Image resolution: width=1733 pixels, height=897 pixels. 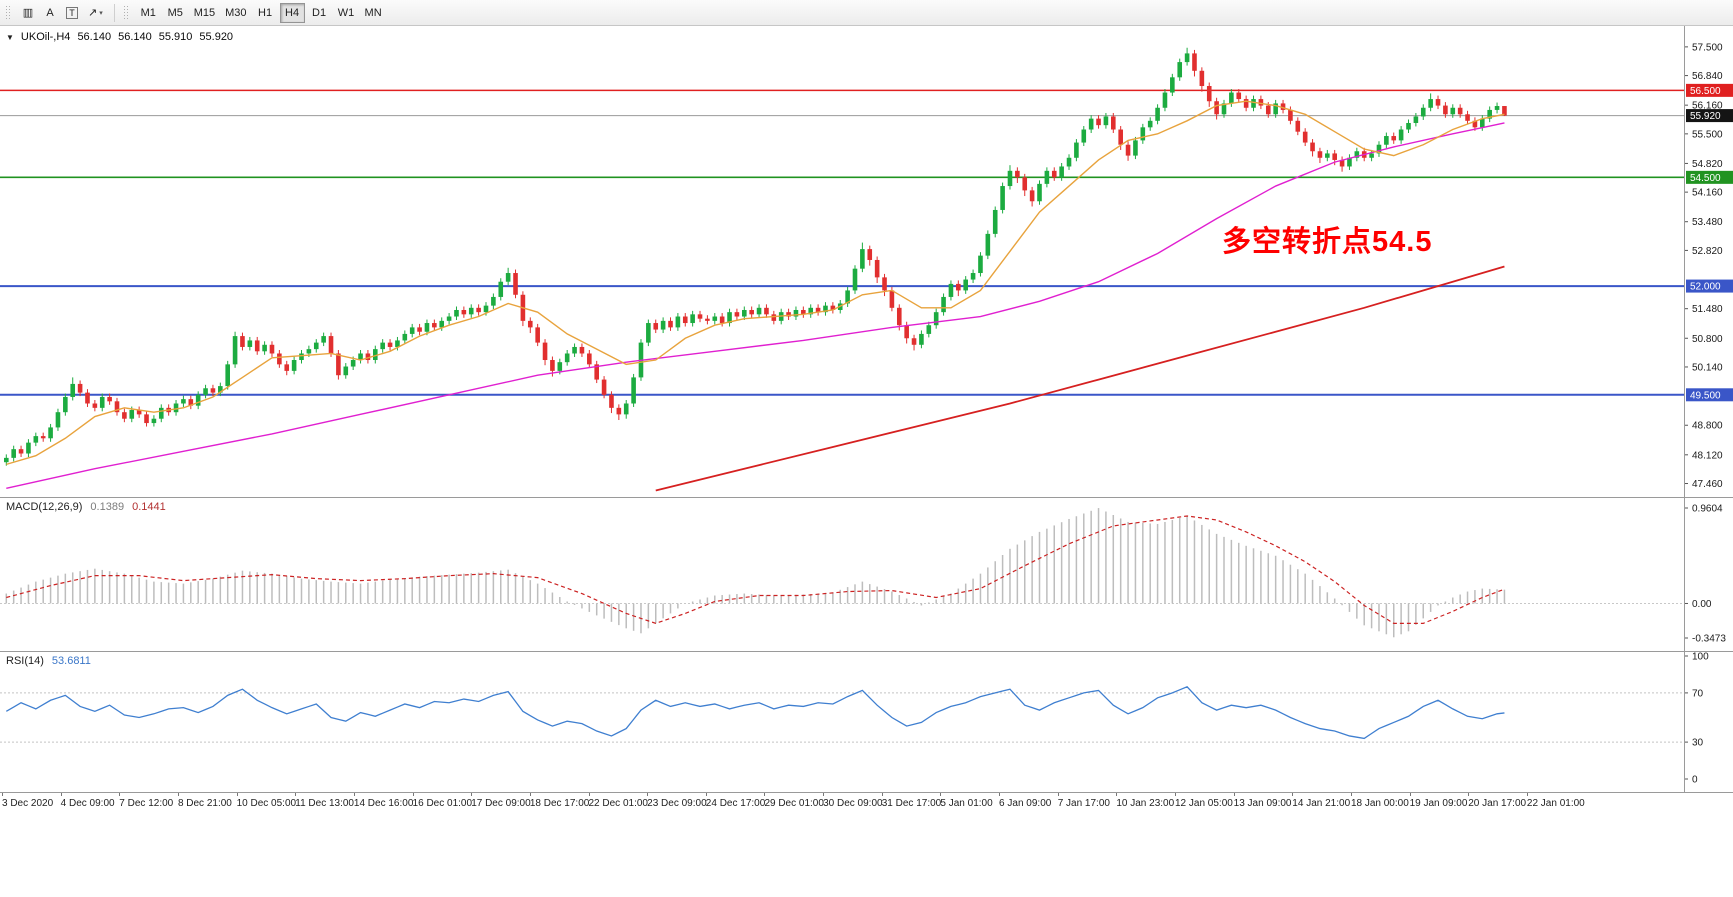 I want to click on time-axis-label: 14 Dec 16:00, so click(x=383, y=803).